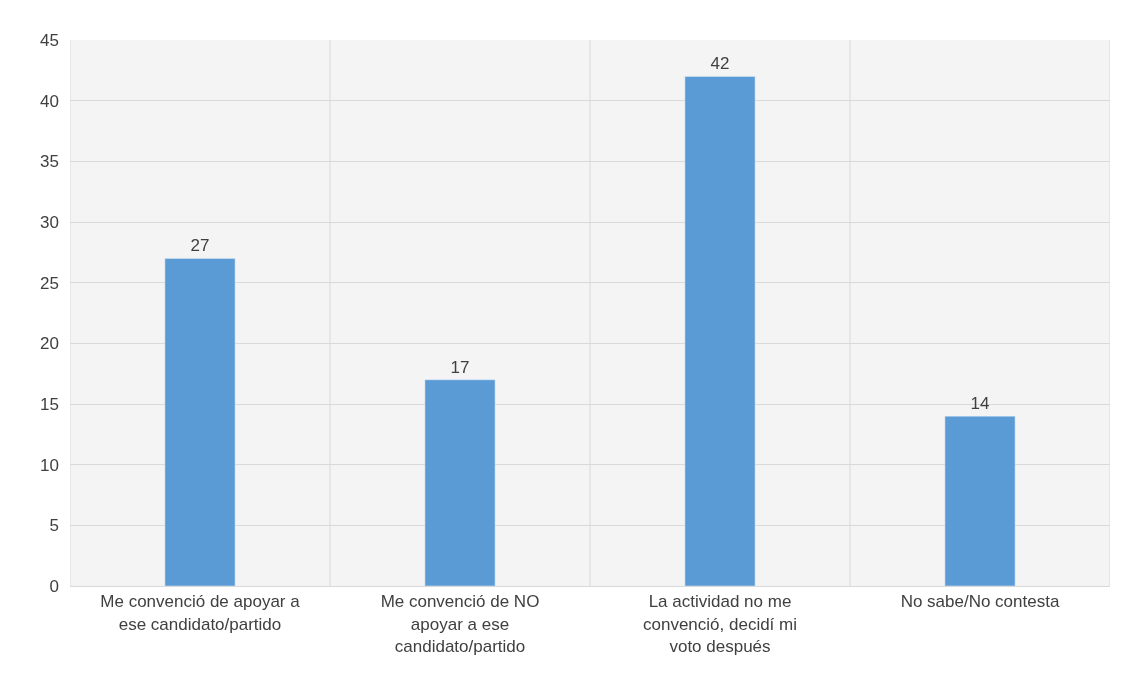  Describe the element at coordinates (49, 101) in the screenshot. I see `y-tick-label: 40` at that location.